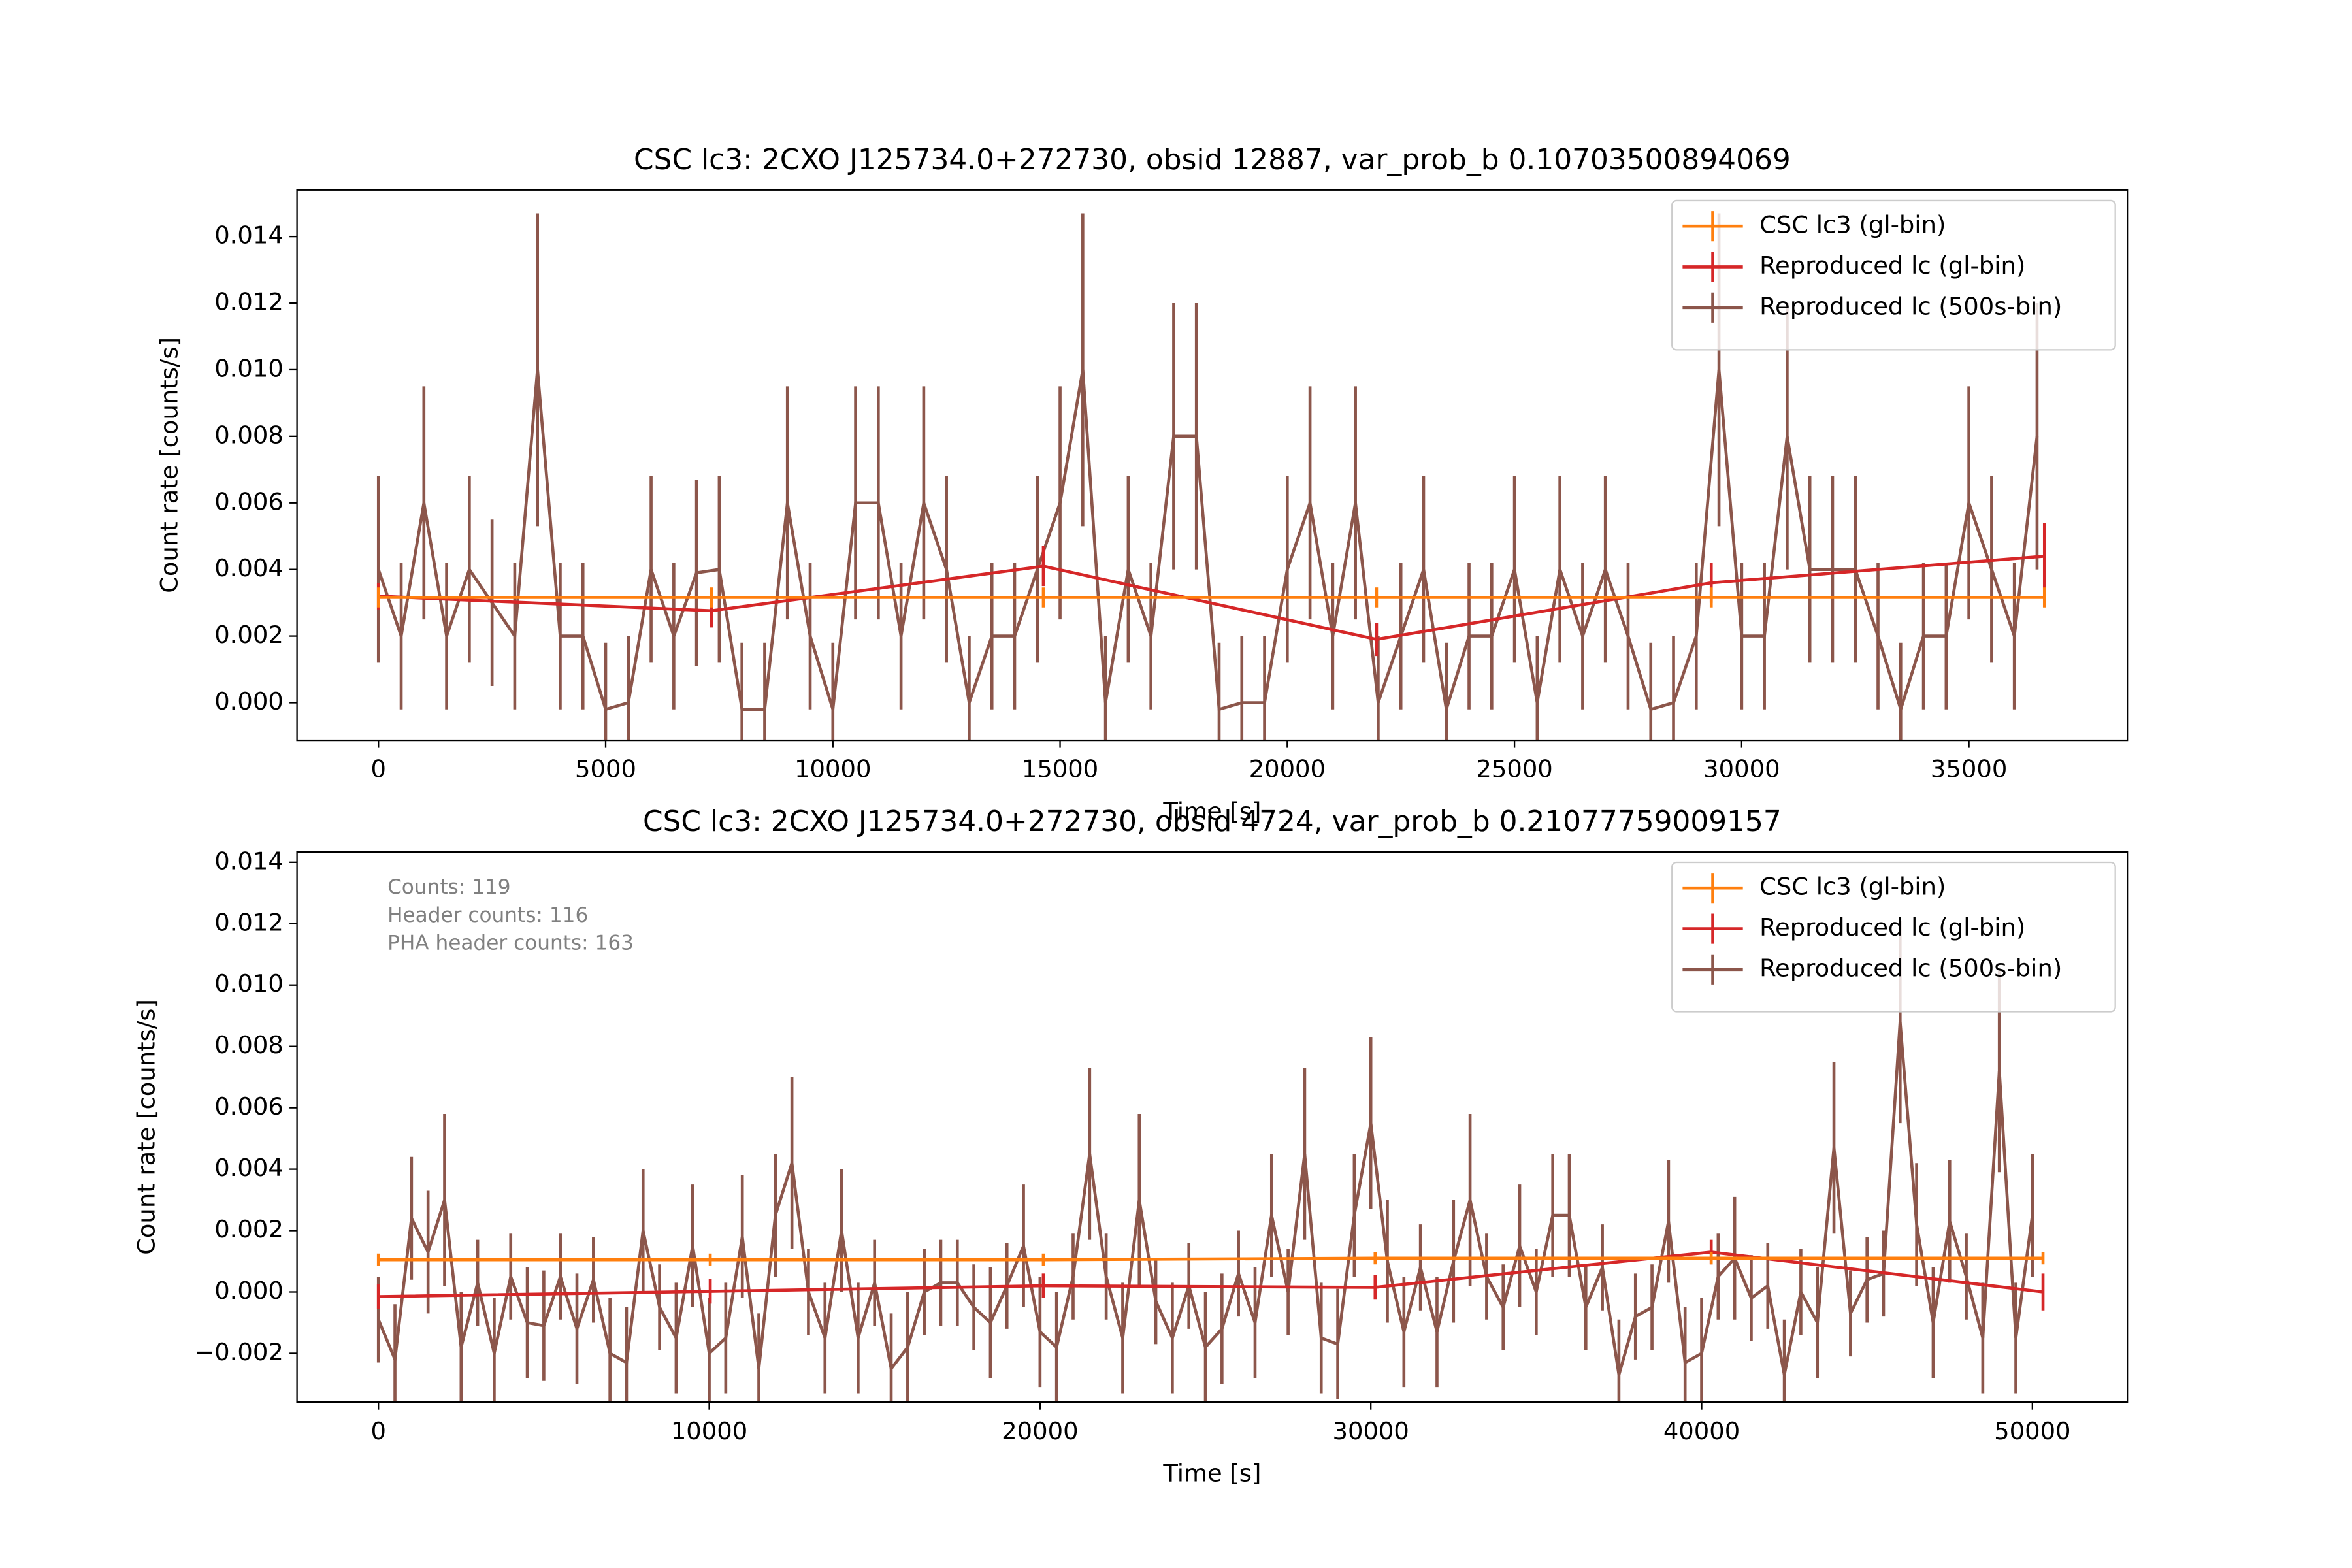 This screenshot has width=2352, height=1568. Describe the element at coordinates (1969, 769) in the screenshot. I see `x-tick-label: 35000` at that location.